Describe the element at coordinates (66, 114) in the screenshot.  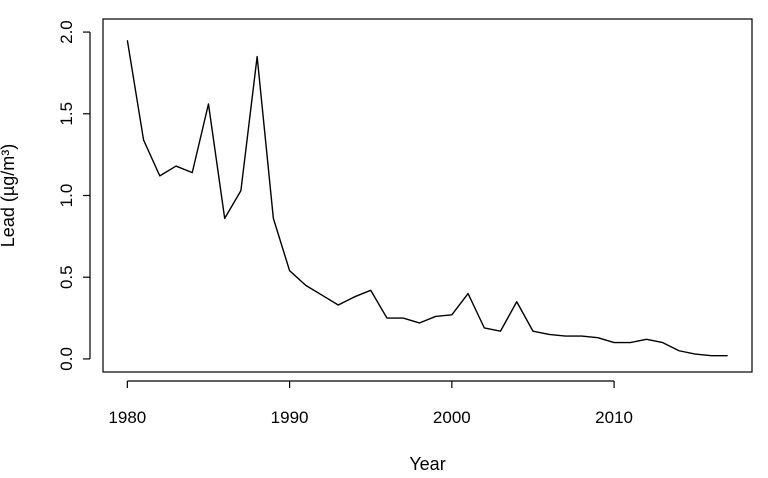
I see `y-tick-label: 1.5` at that location.